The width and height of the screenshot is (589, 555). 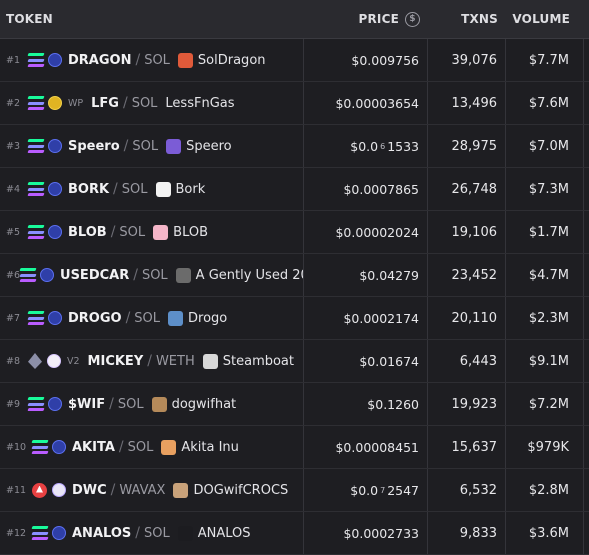 I want to click on token-cell: #9 $WIF / SOL dogwifhat, so click(x=152, y=404).